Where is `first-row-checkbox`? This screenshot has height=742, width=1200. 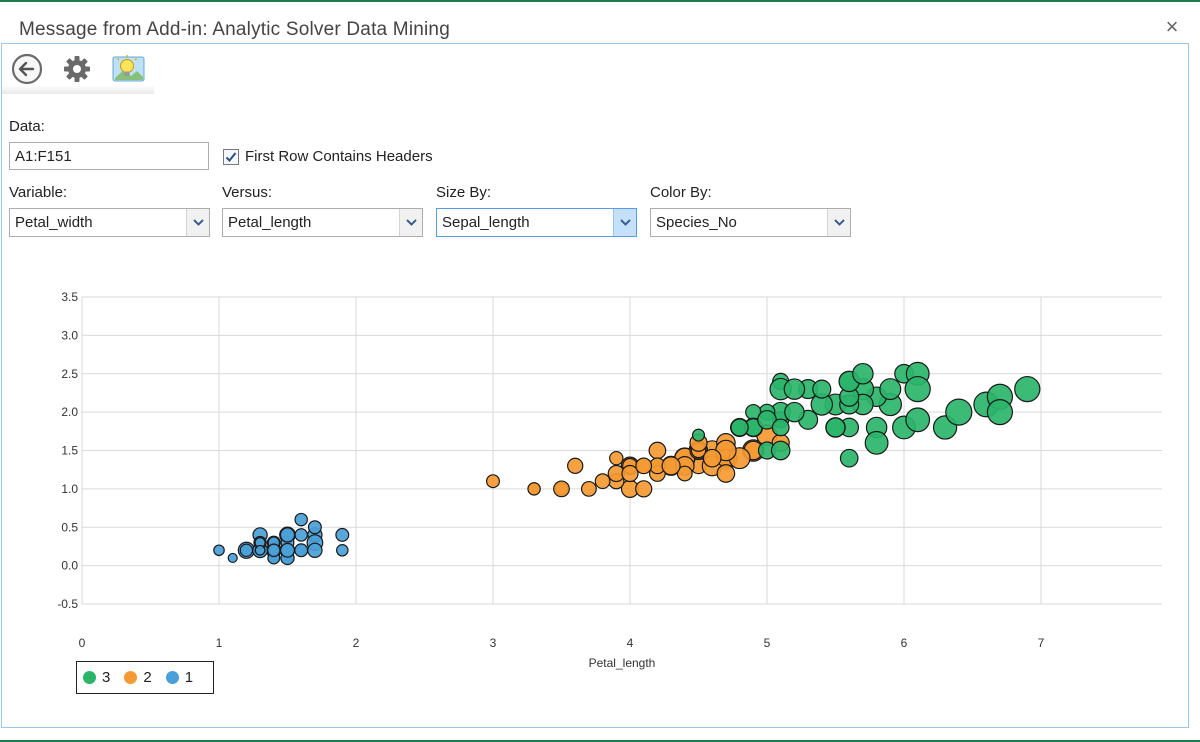 first-row-checkbox is located at coordinates (231, 157).